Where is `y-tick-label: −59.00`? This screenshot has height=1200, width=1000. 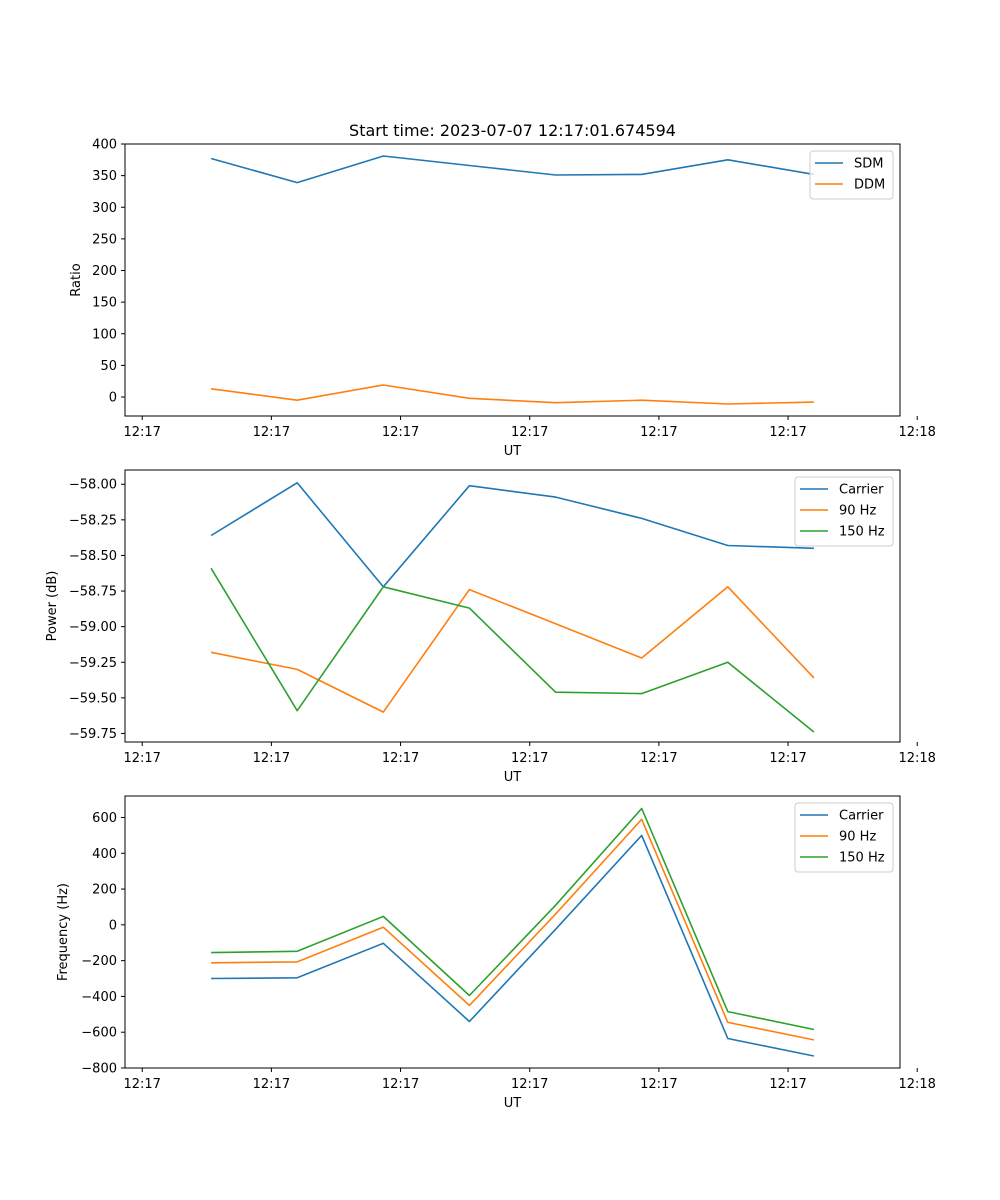 y-tick-label: −59.00 is located at coordinates (93, 627).